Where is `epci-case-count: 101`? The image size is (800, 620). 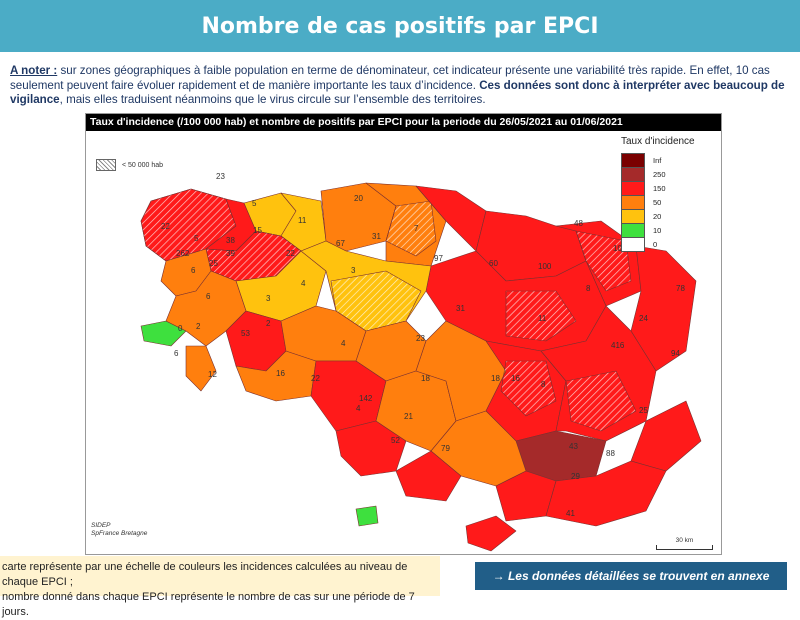 epci-case-count: 101 is located at coordinates (620, 248).